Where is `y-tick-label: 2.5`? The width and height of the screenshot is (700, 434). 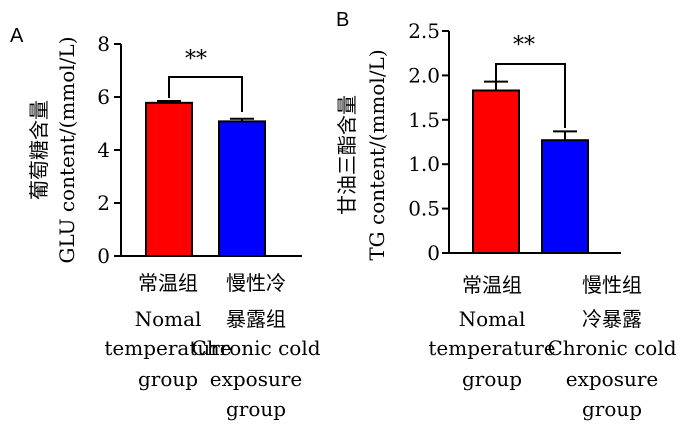
y-tick-label: 2.5 is located at coordinates (424, 31).